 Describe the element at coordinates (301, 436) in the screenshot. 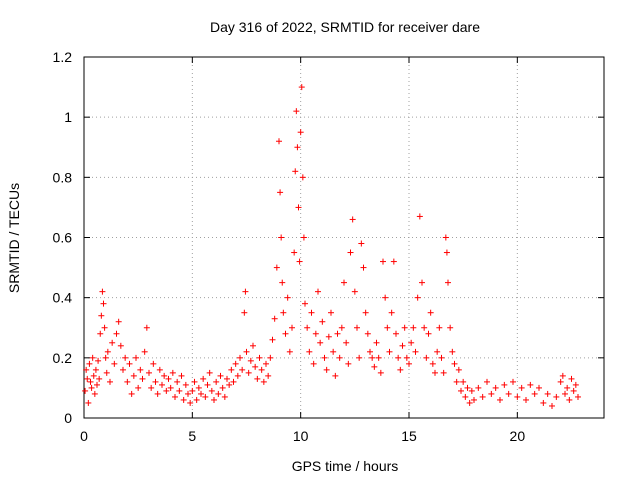

I see `x-tick-label: 10` at that location.